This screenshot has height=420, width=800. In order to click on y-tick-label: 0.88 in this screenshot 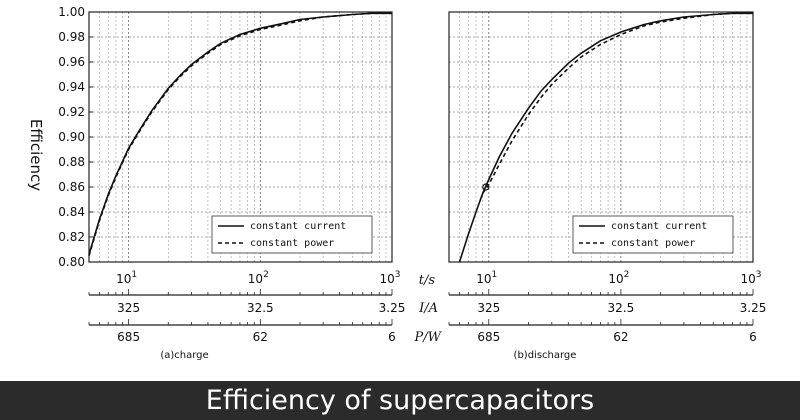, I will do `click(71, 162)`.